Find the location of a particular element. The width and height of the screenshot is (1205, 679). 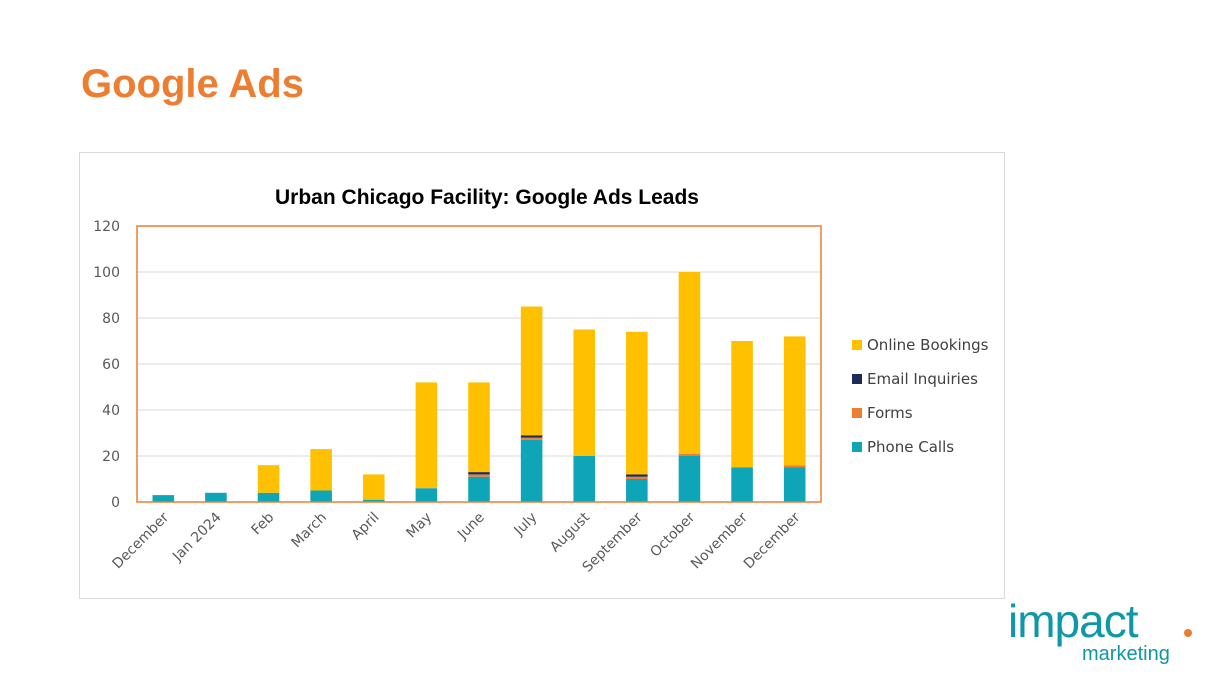

y-tick-label: 60 is located at coordinates (111, 365).